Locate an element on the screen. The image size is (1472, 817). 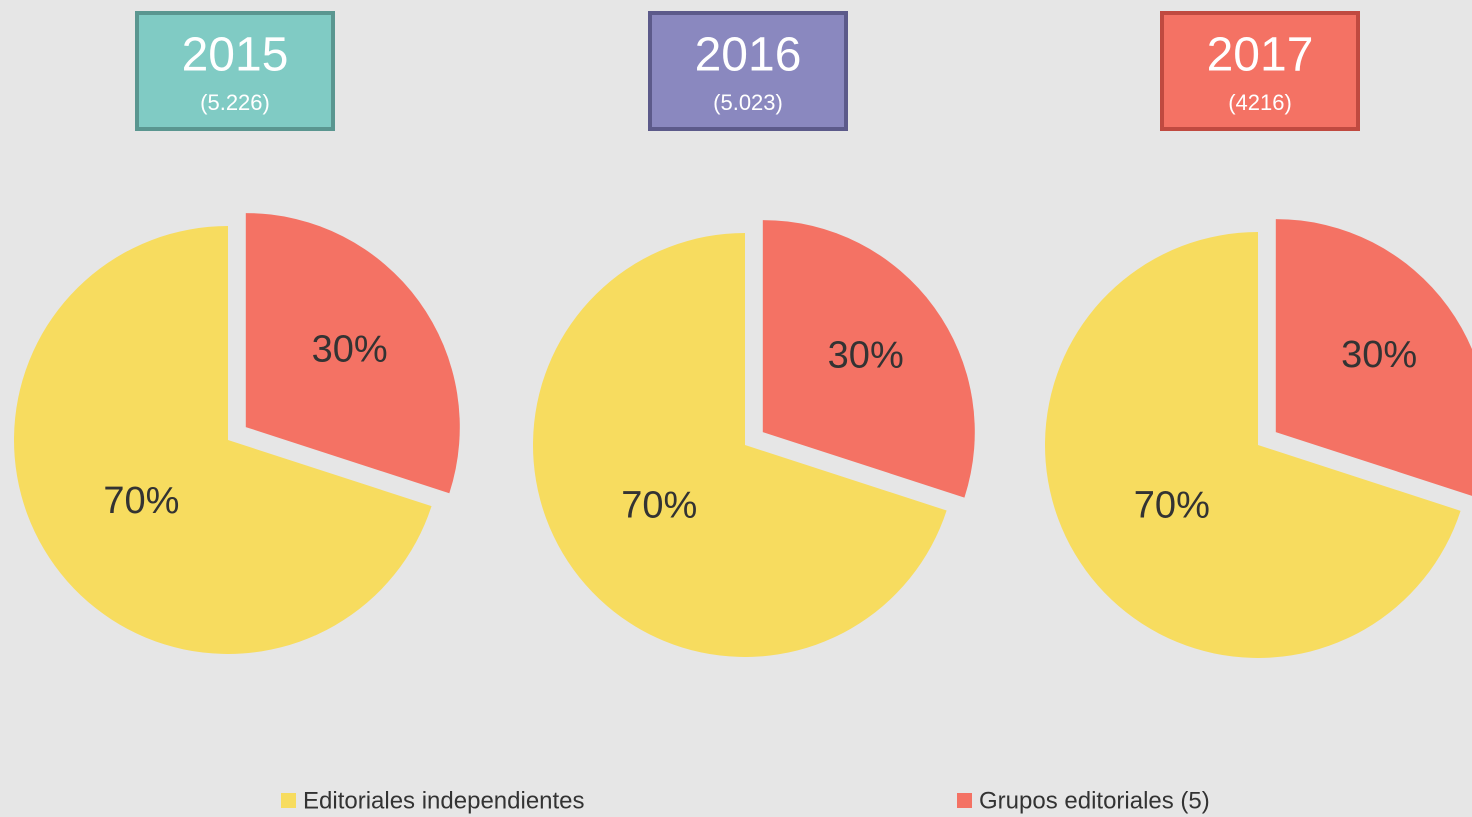
chart-subtitle: (5.023) is located at coordinates (748, 102).